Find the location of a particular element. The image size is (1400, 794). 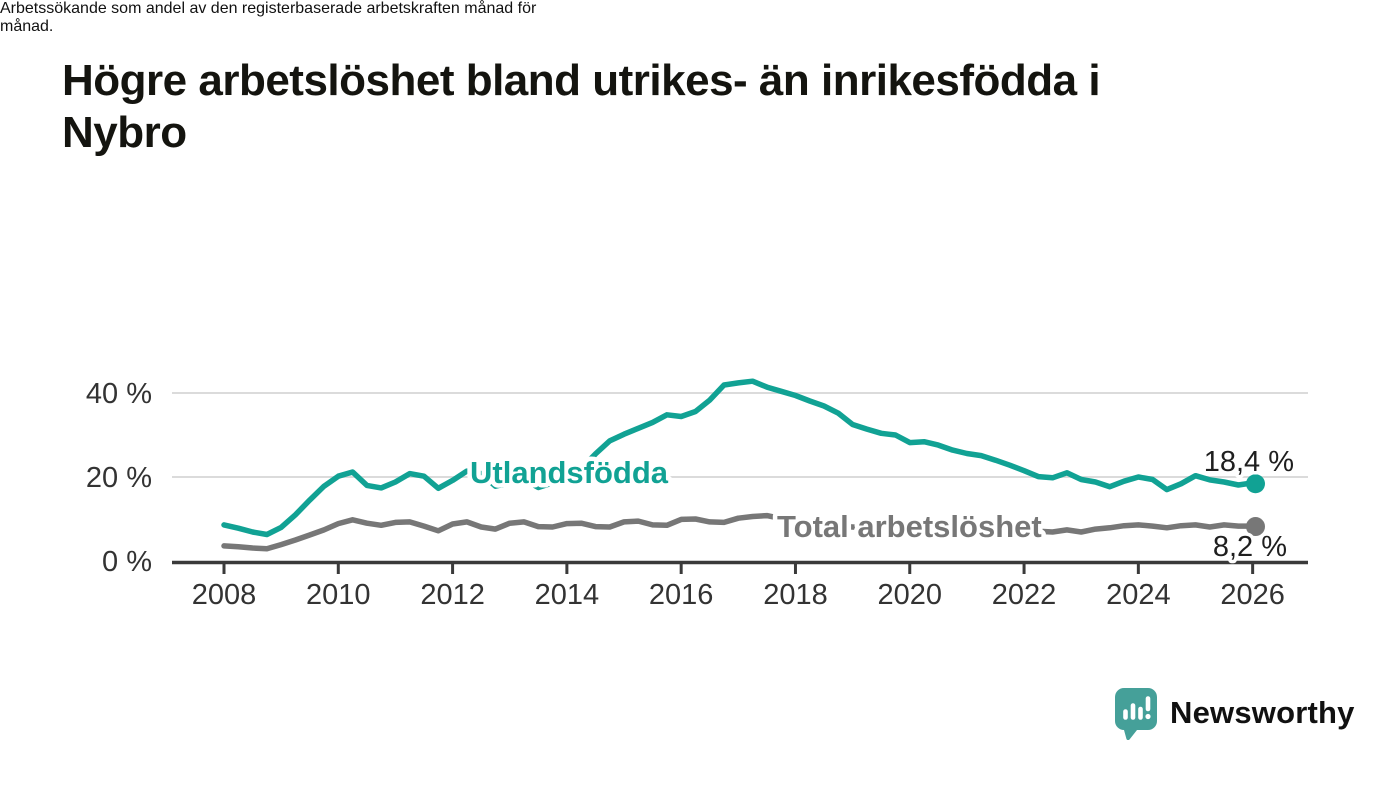

x-axis-tick-label-2018: 2018 is located at coordinates (795, 595).